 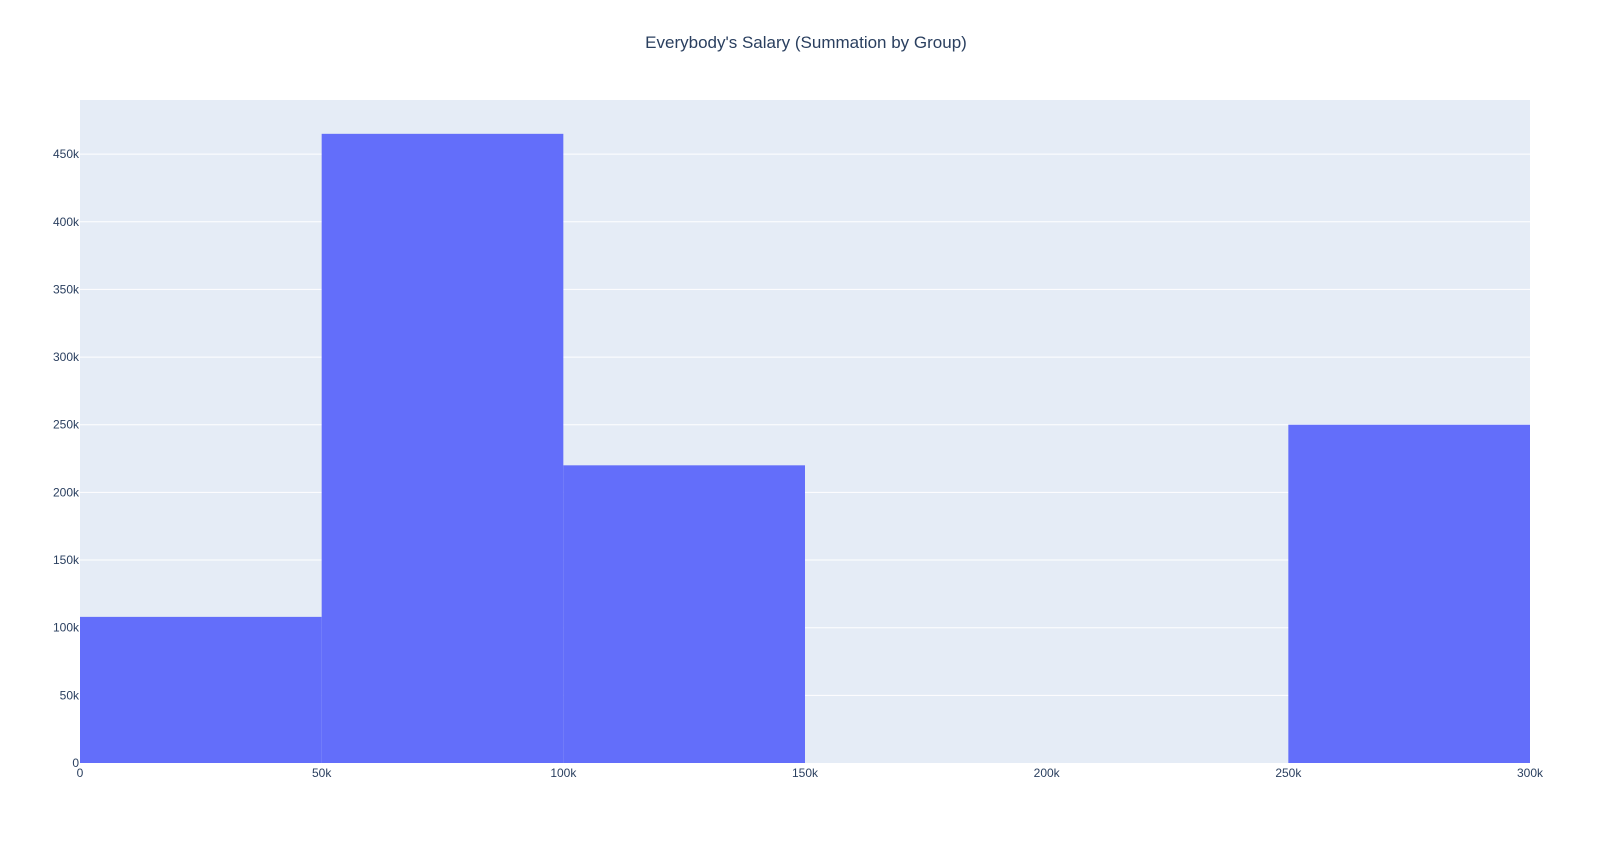 I want to click on x-tick-label: 200k, so click(x=1047, y=773).